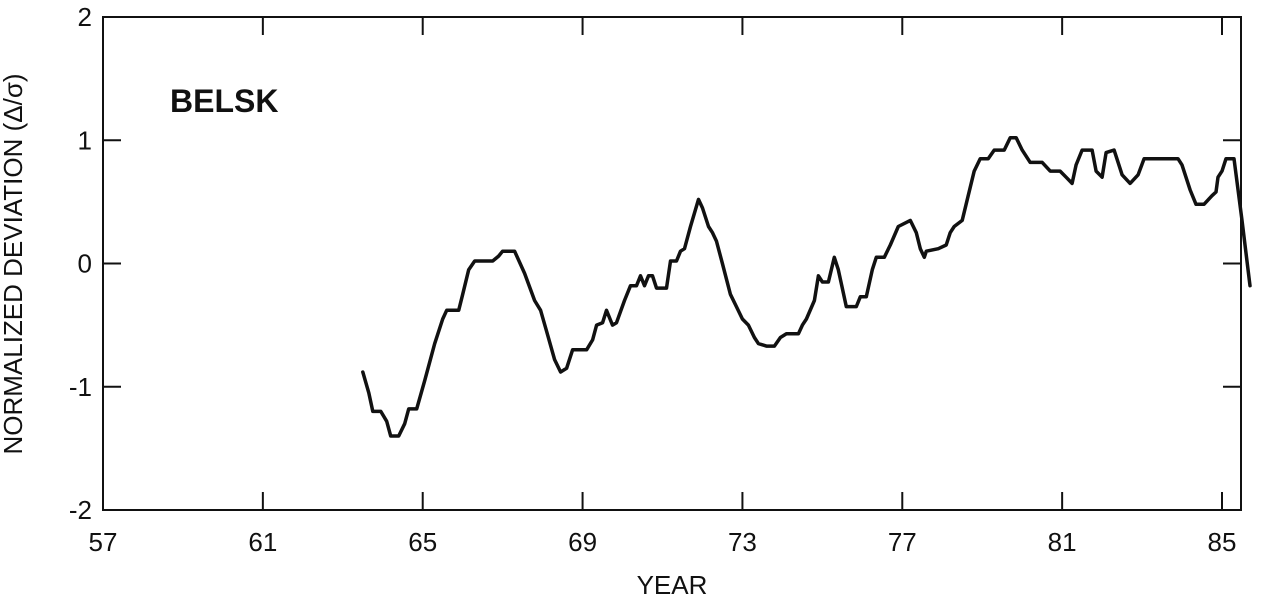 The image size is (1263, 601). Describe the element at coordinates (80, 510) in the screenshot. I see `y-tick-label: -2` at that location.